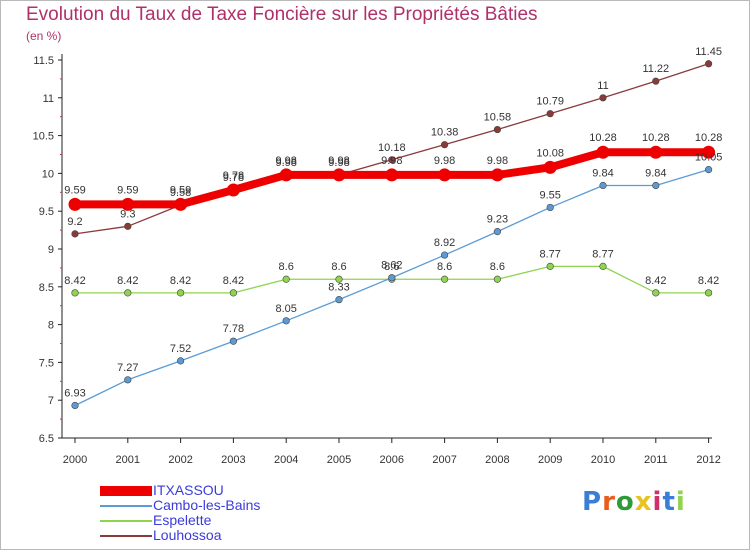 The width and height of the screenshot is (750, 550). Describe the element at coordinates (709, 158) in the screenshot. I see `data-label-cambo-les-bains-12: 10.05` at that location.